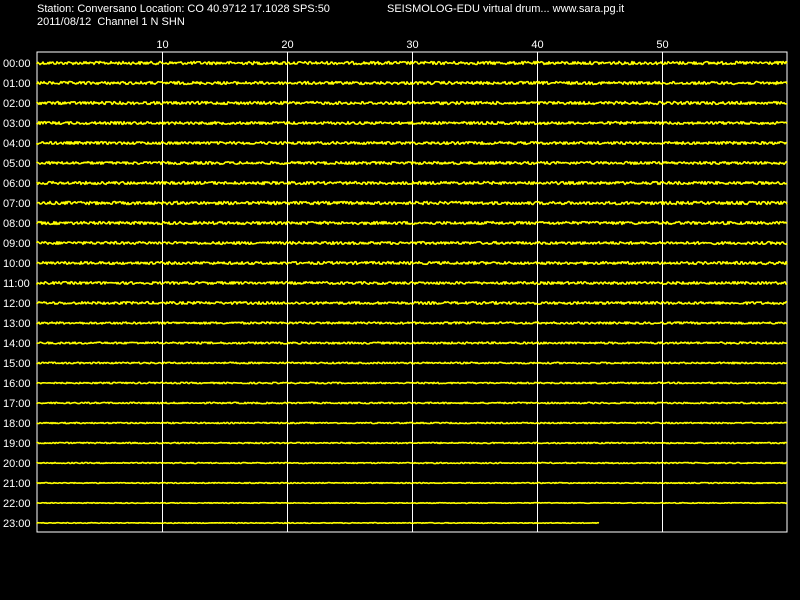 This screenshot has height=600, width=800. What do you see at coordinates (17, 484) in the screenshot?
I see `row-time-label: 21:00` at bounding box center [17, 484].